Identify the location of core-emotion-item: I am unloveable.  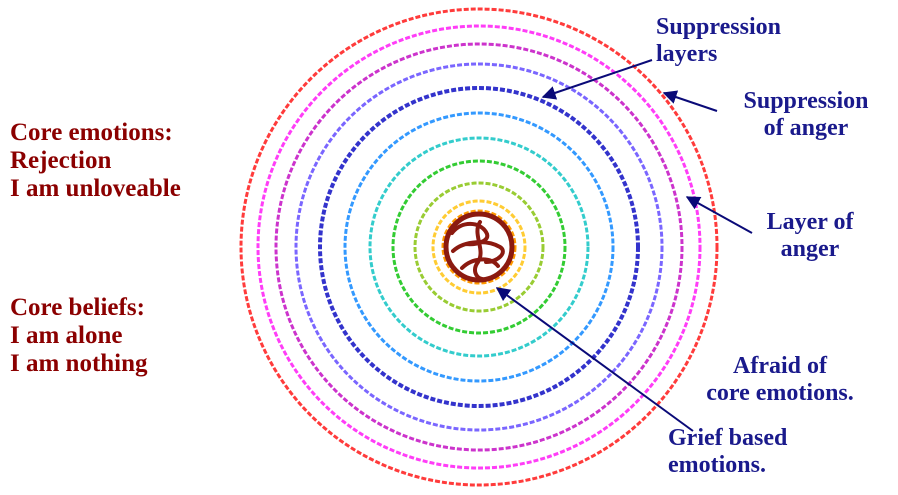
(95, 188).